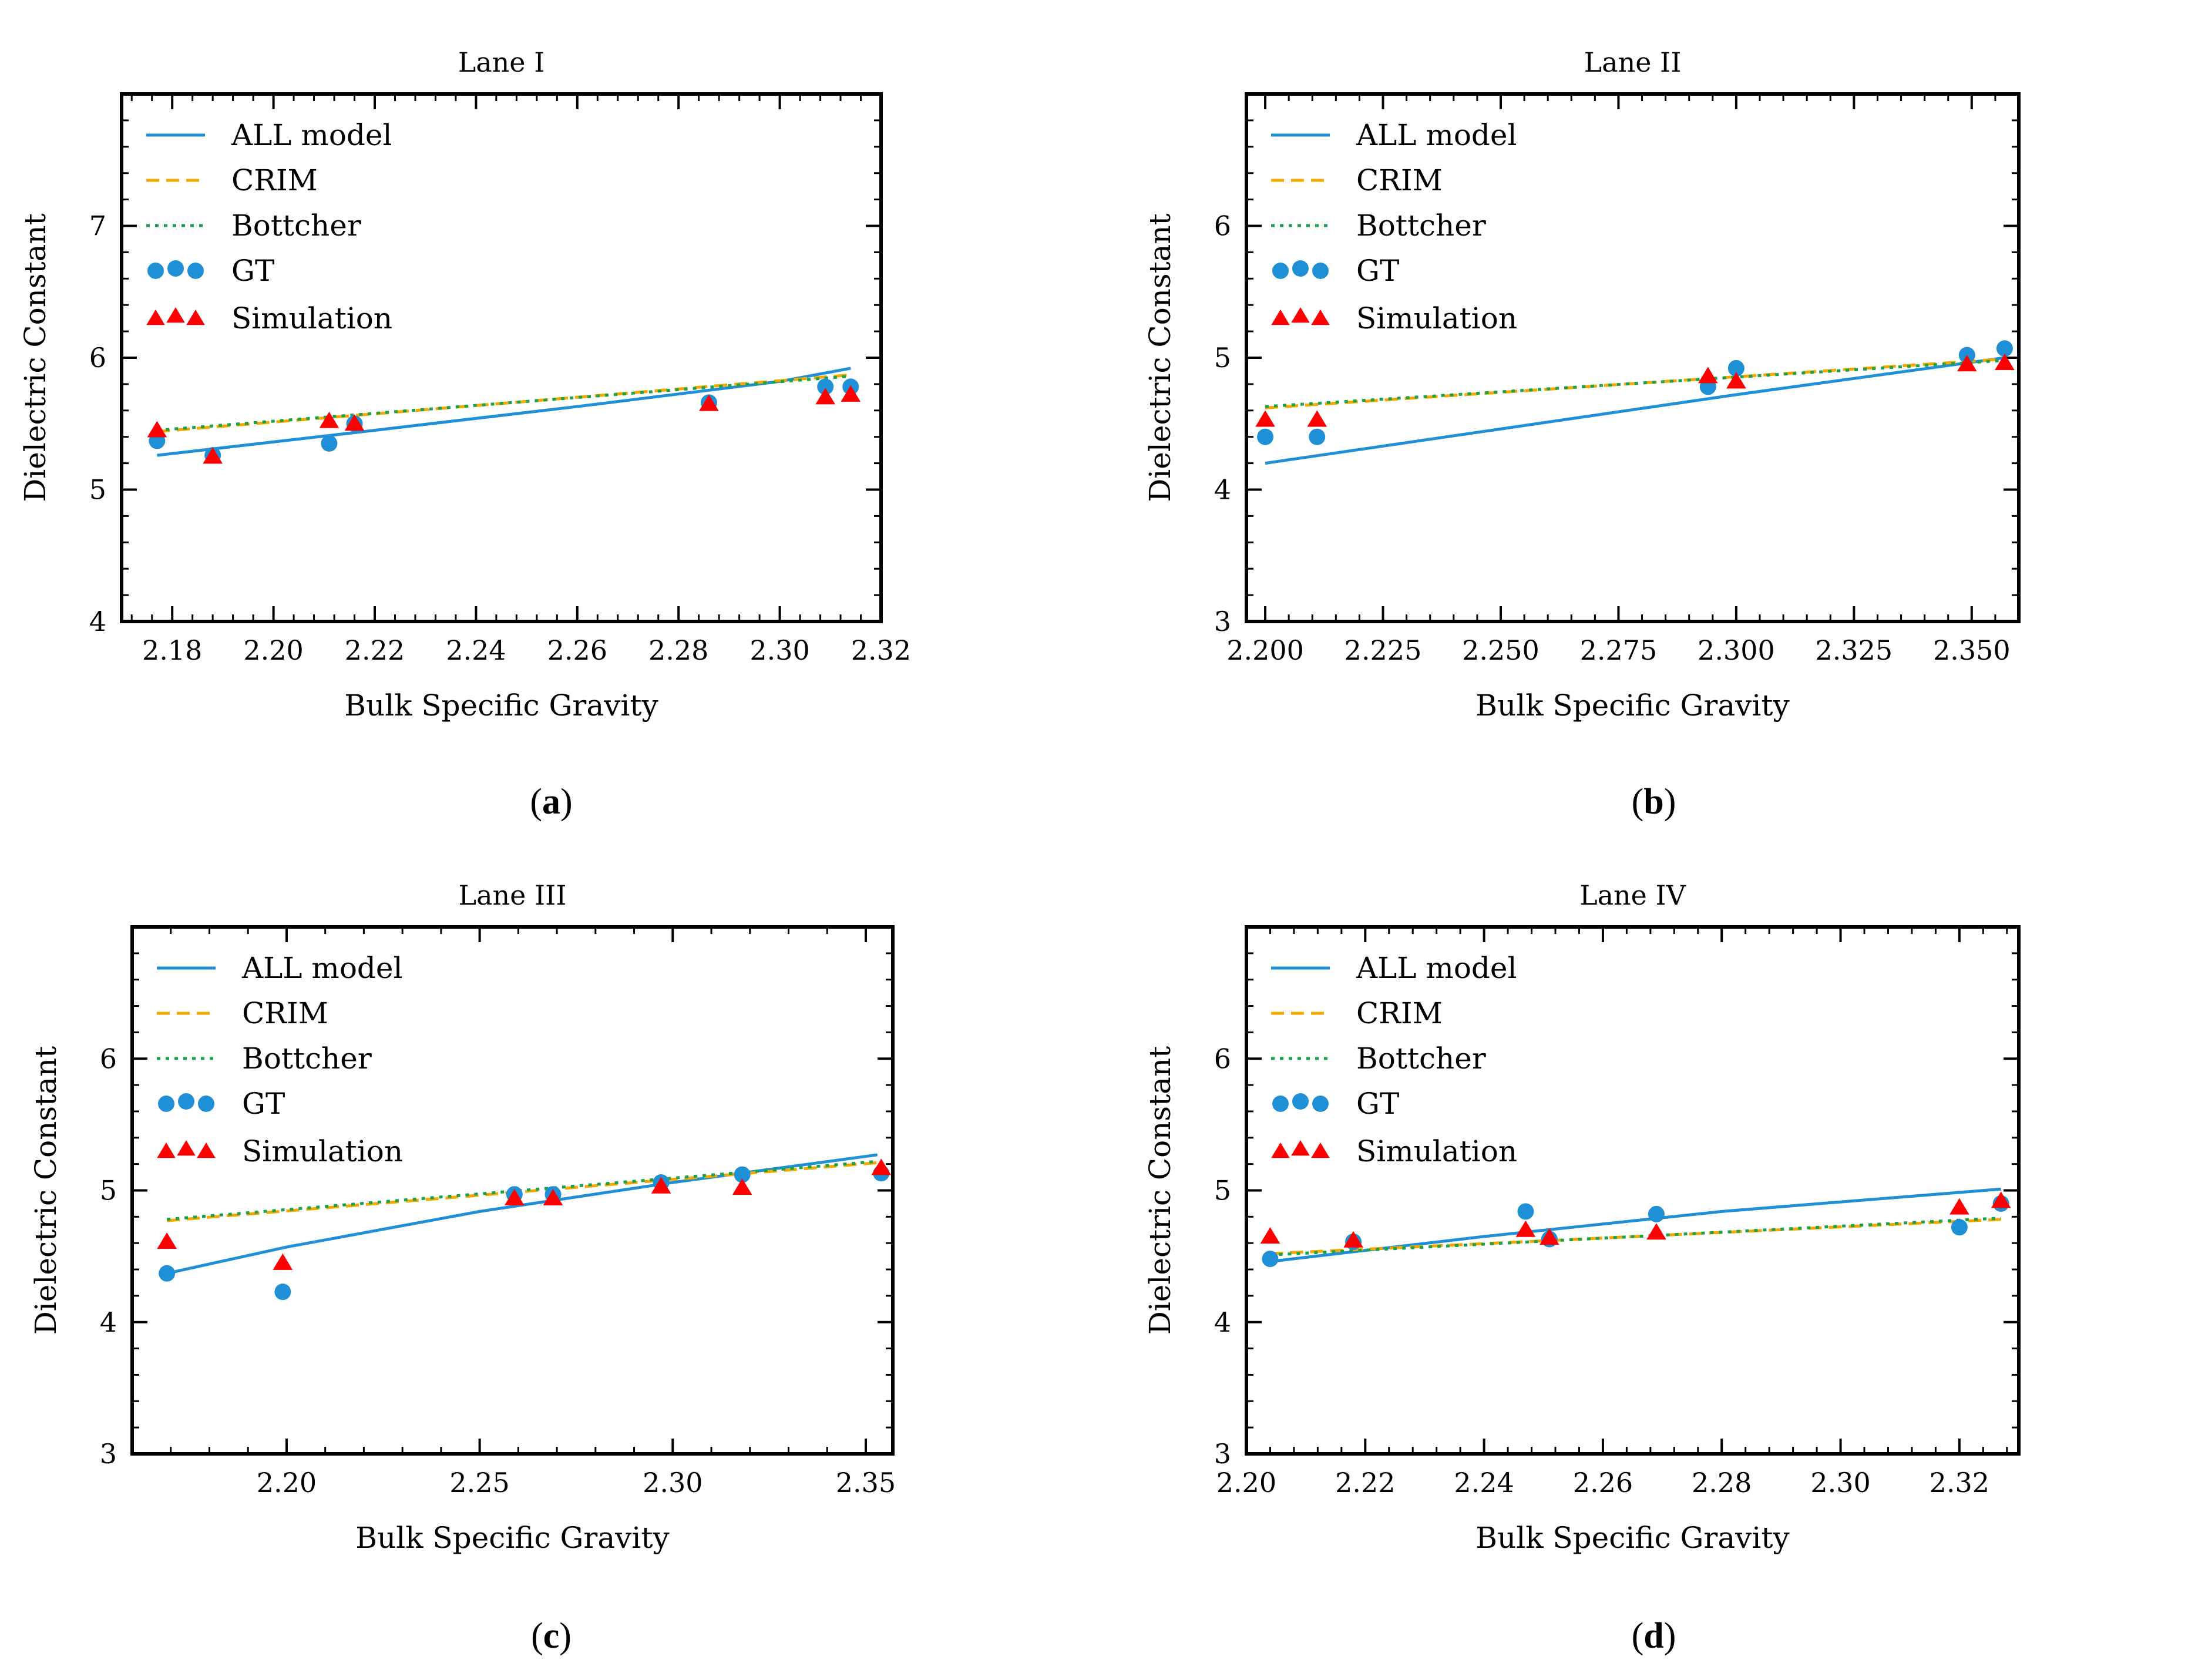 This screenshot has height=1680, width=2205. Describe the element at coordinates (1365, 1482) in the screenshot. I see `x-tick-label: 2.22` at that location.